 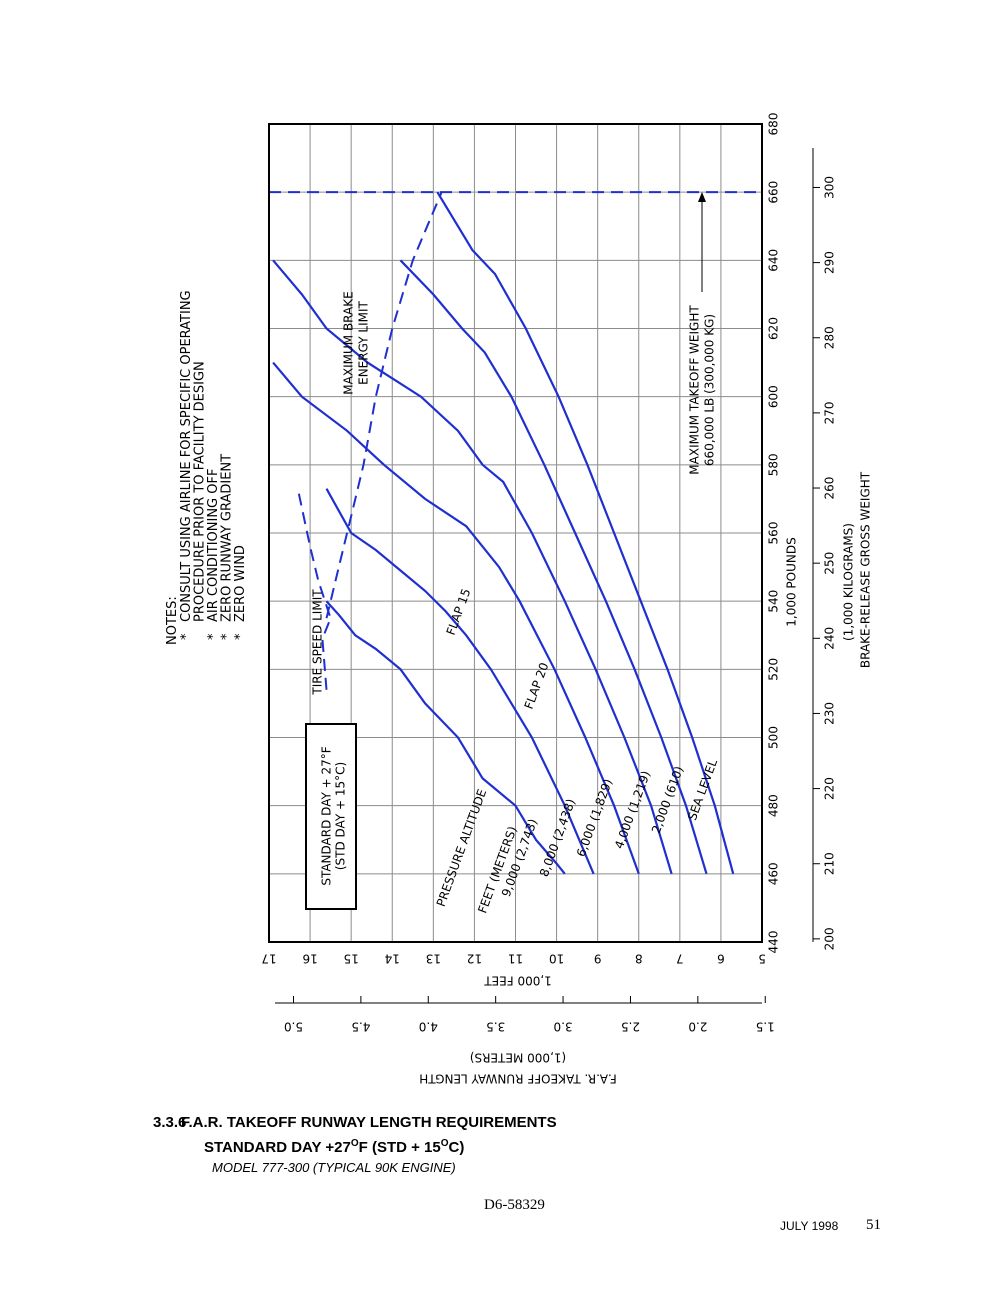 I want to click on tick-label-pounds: 540, so click(x=774, y=601).